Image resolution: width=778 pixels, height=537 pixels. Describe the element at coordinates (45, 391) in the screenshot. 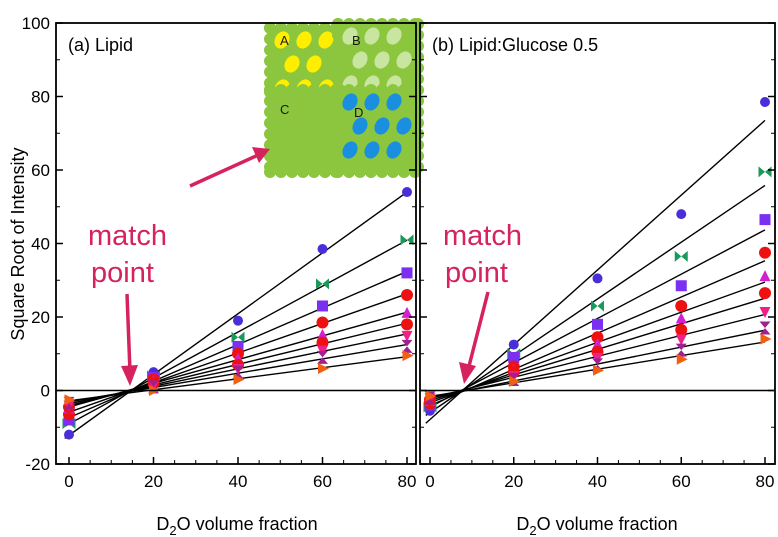

I see `y-tick-label: 0` at that location.